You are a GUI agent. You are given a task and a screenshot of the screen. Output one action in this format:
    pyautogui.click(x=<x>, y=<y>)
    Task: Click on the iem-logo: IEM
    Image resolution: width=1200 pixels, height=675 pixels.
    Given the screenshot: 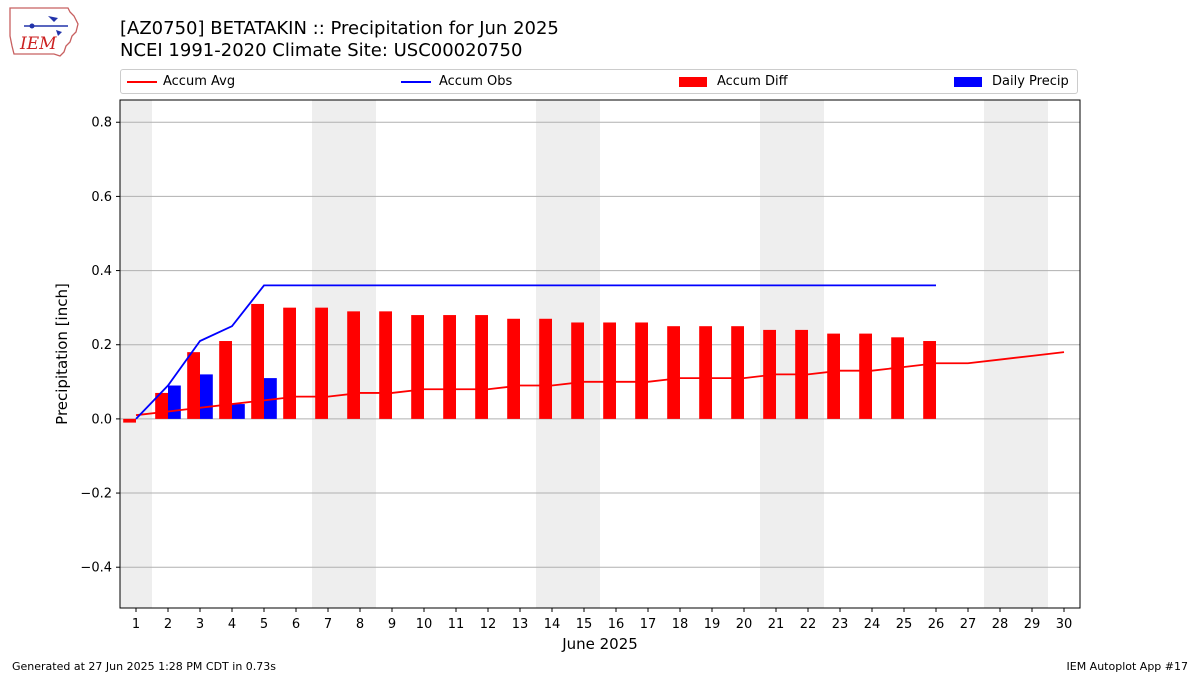 What is the action you would take?
    pyautogui.click(x=44, y=32)
    